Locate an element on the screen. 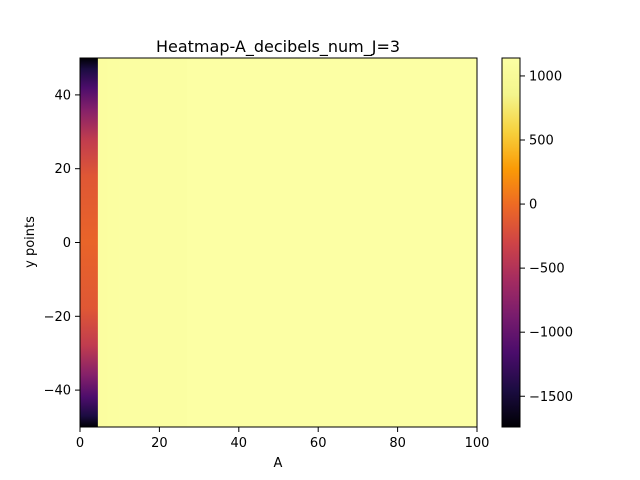  y-tick-label: 0 is located at coordinates (67, 243).